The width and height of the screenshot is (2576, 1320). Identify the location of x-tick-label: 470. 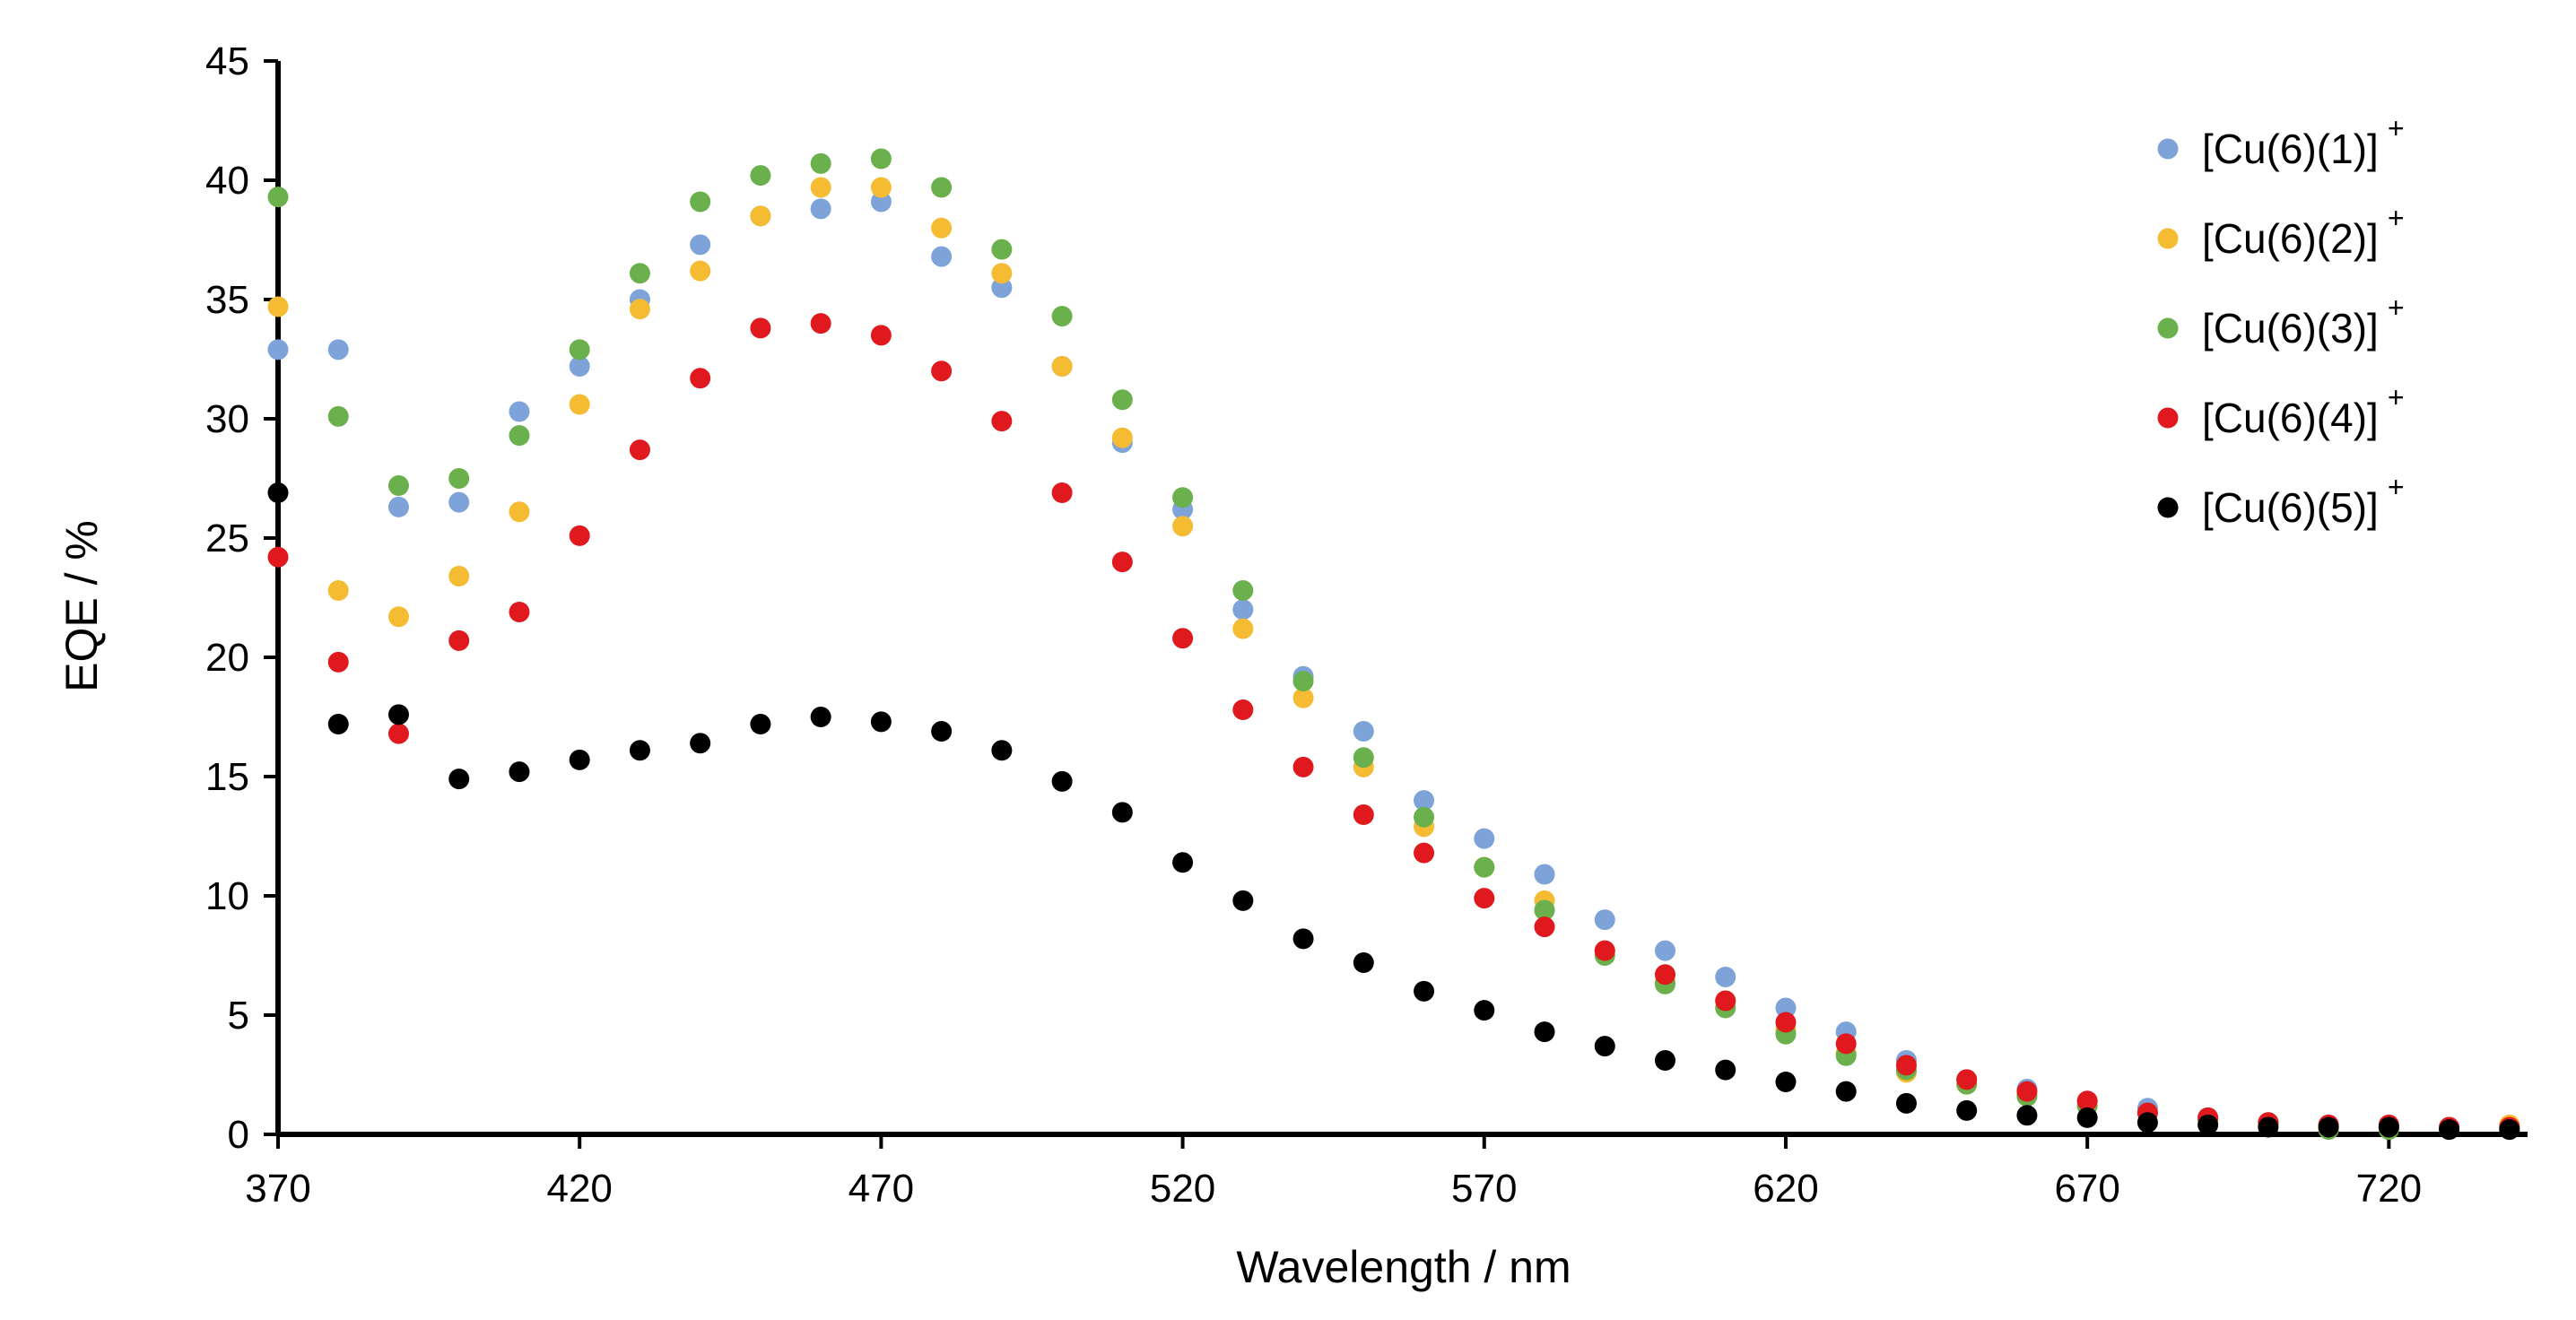
(881, 1189).